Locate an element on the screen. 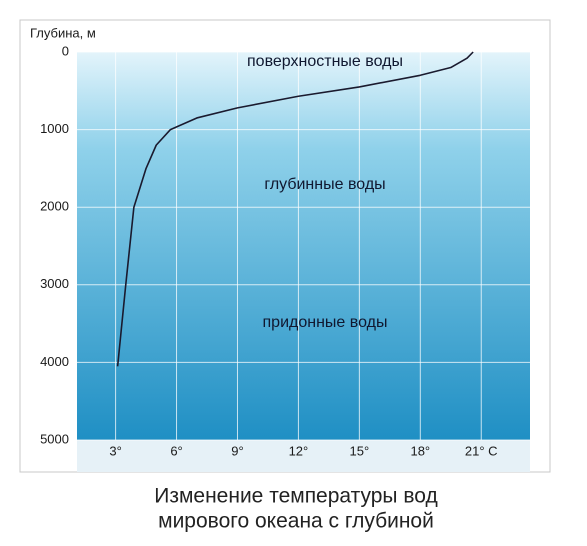 Image resolution: width=587 pixels, height=546 pixels. x-tick-label: 3° is located at coordinates (115, 450).